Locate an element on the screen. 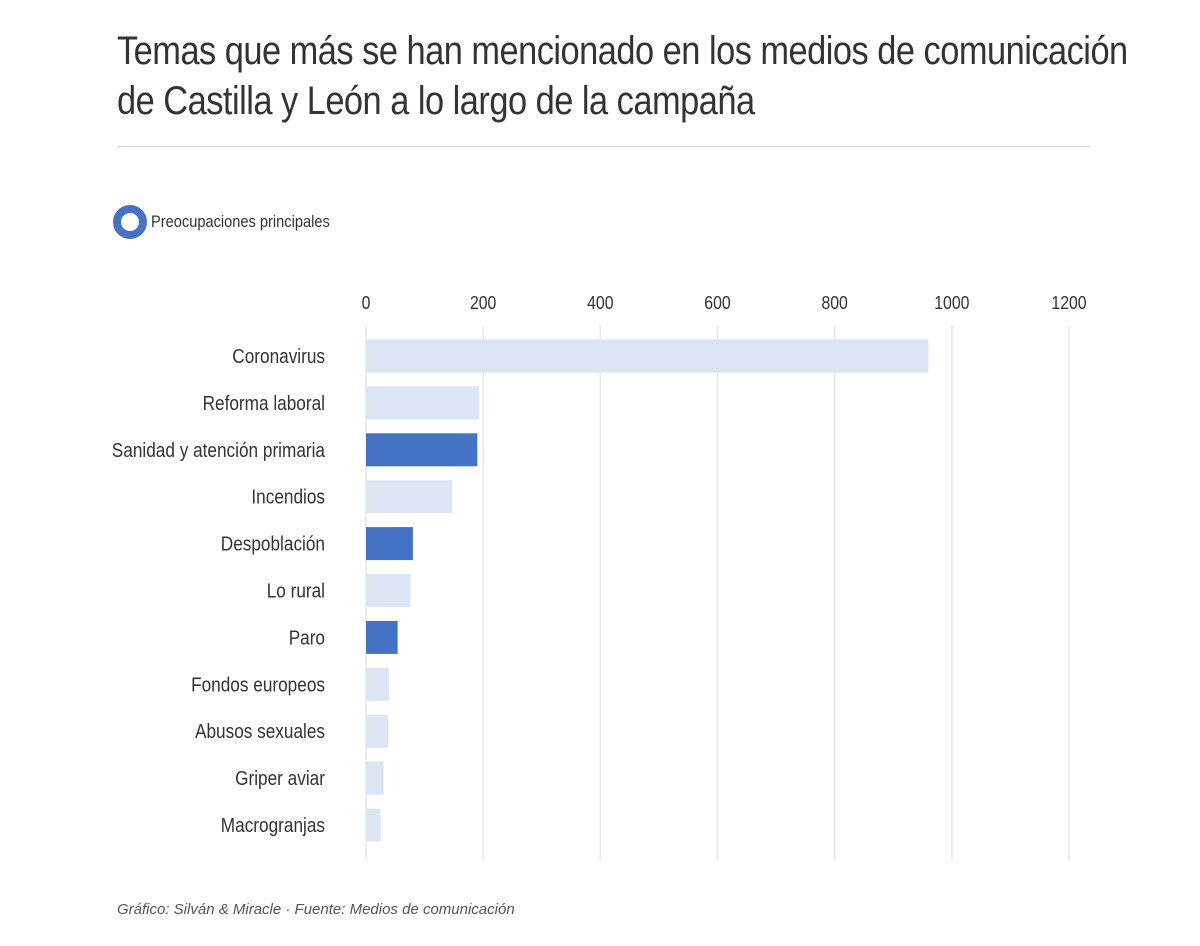 This screenshot has width=1200, height=946. x-tick-label: 1200 is located at coordinates (1068, 303).